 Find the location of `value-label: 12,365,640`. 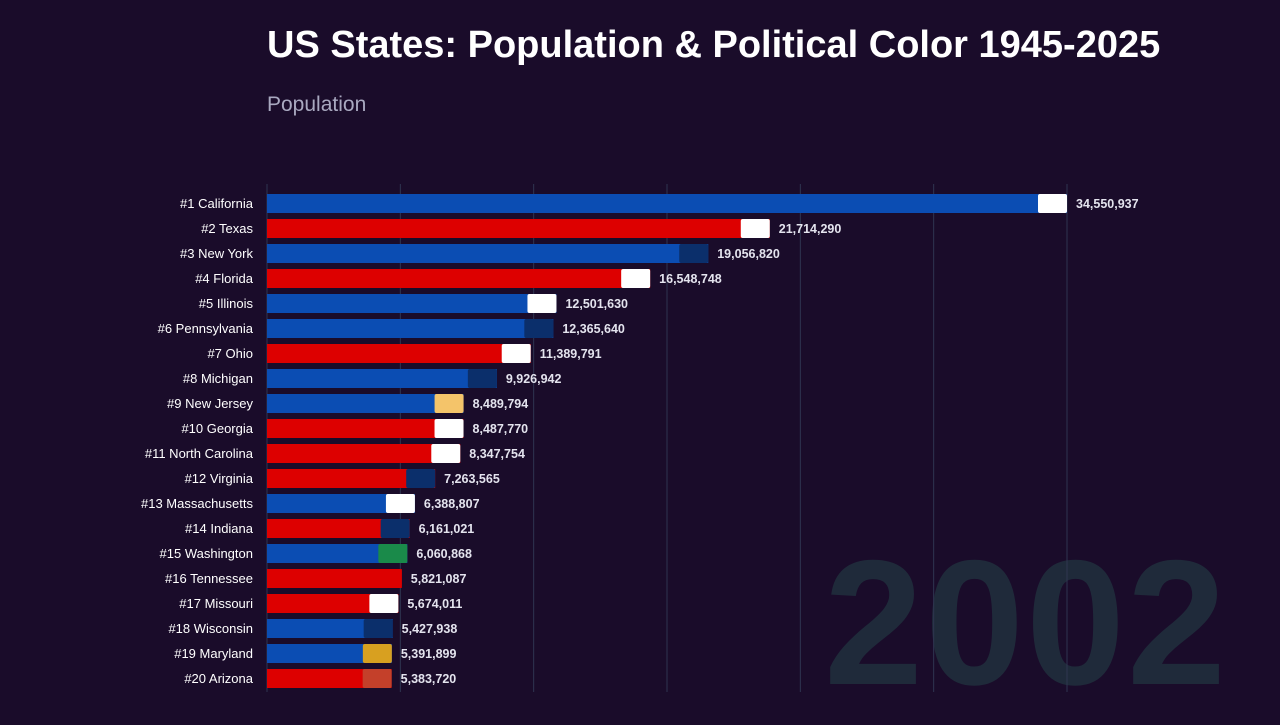

value-label: 12,365,640 is located at coordinates (593, 329).